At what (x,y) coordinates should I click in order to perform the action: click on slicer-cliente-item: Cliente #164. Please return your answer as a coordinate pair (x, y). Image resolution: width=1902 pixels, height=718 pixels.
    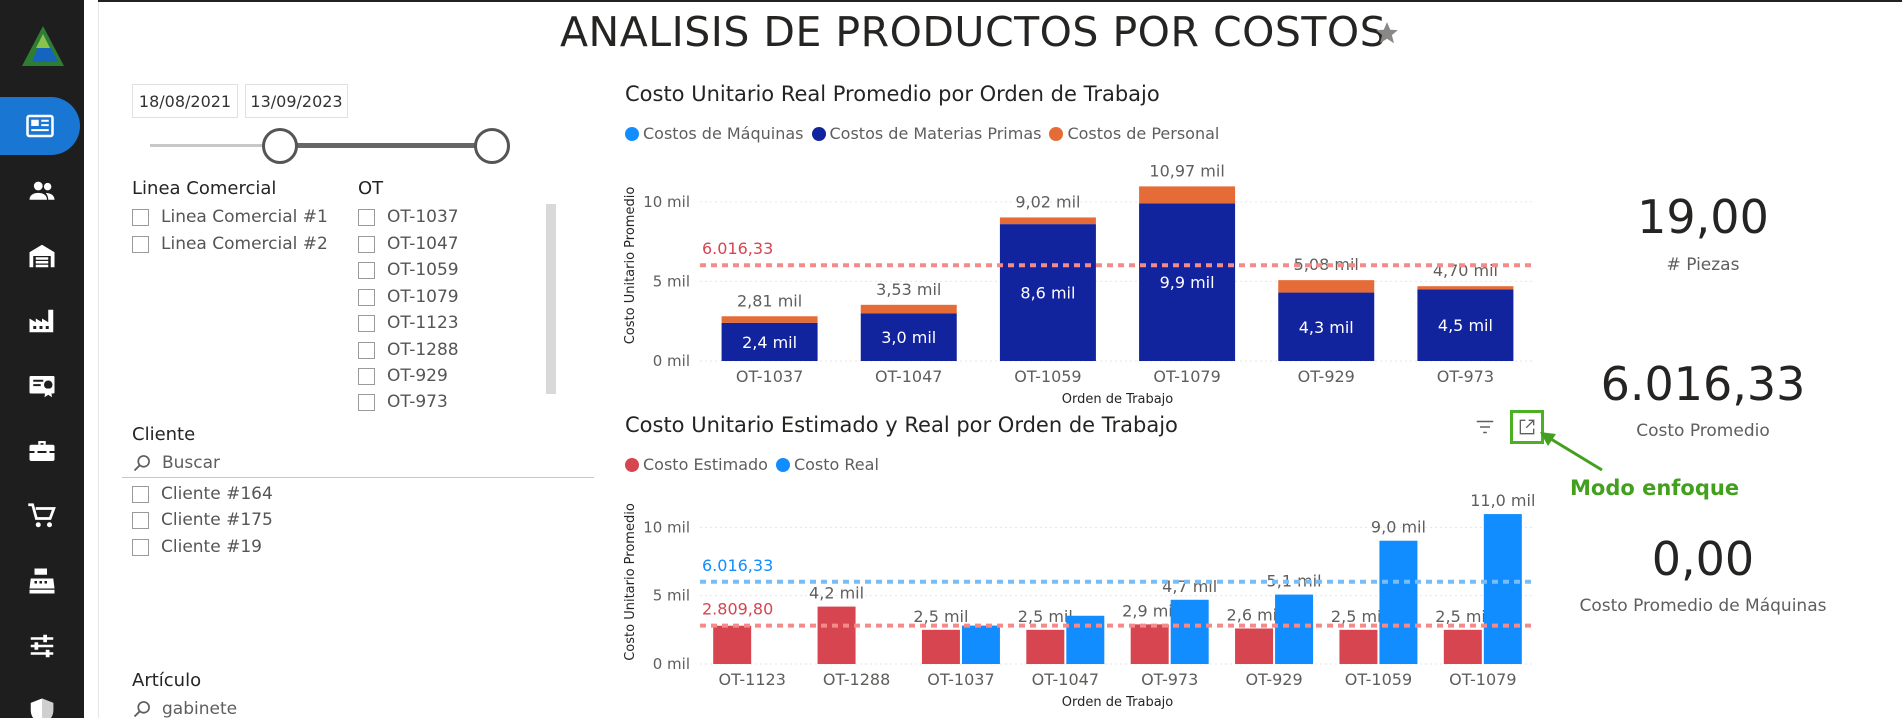
    Looking at the image, I should click on (202, 494).